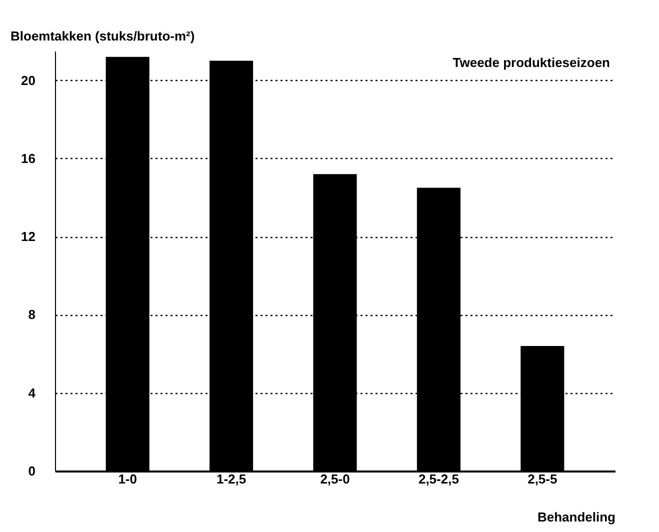  I want to click on x-tick-label: 1-2,5, so click(231, 479).